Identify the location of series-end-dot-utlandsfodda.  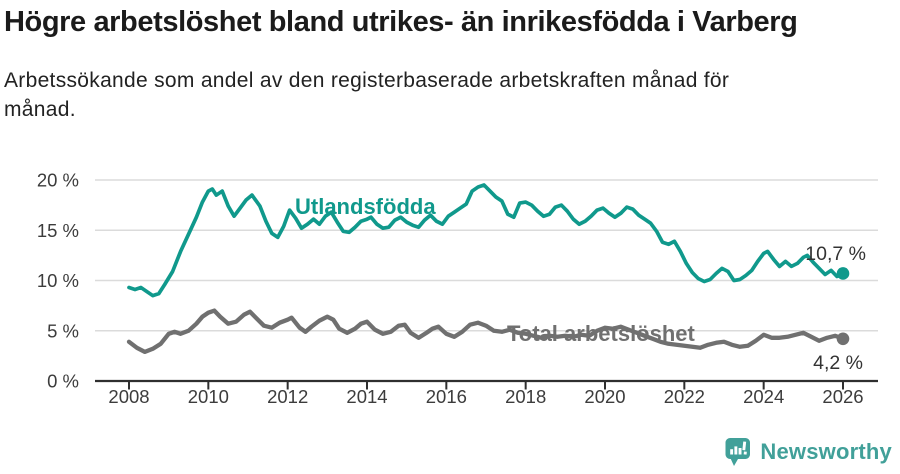
(843, 273).